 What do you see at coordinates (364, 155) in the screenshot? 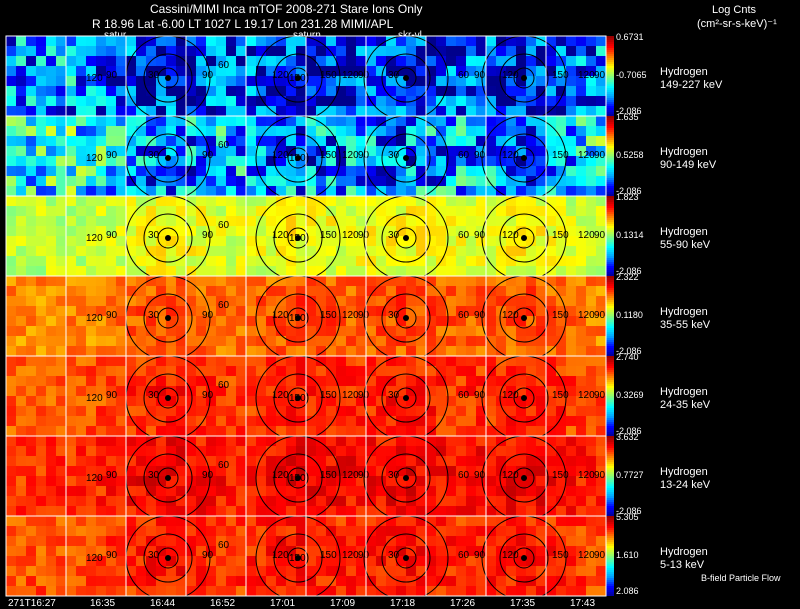
I see `contour-label: 90` at bounding box center [364, 155].